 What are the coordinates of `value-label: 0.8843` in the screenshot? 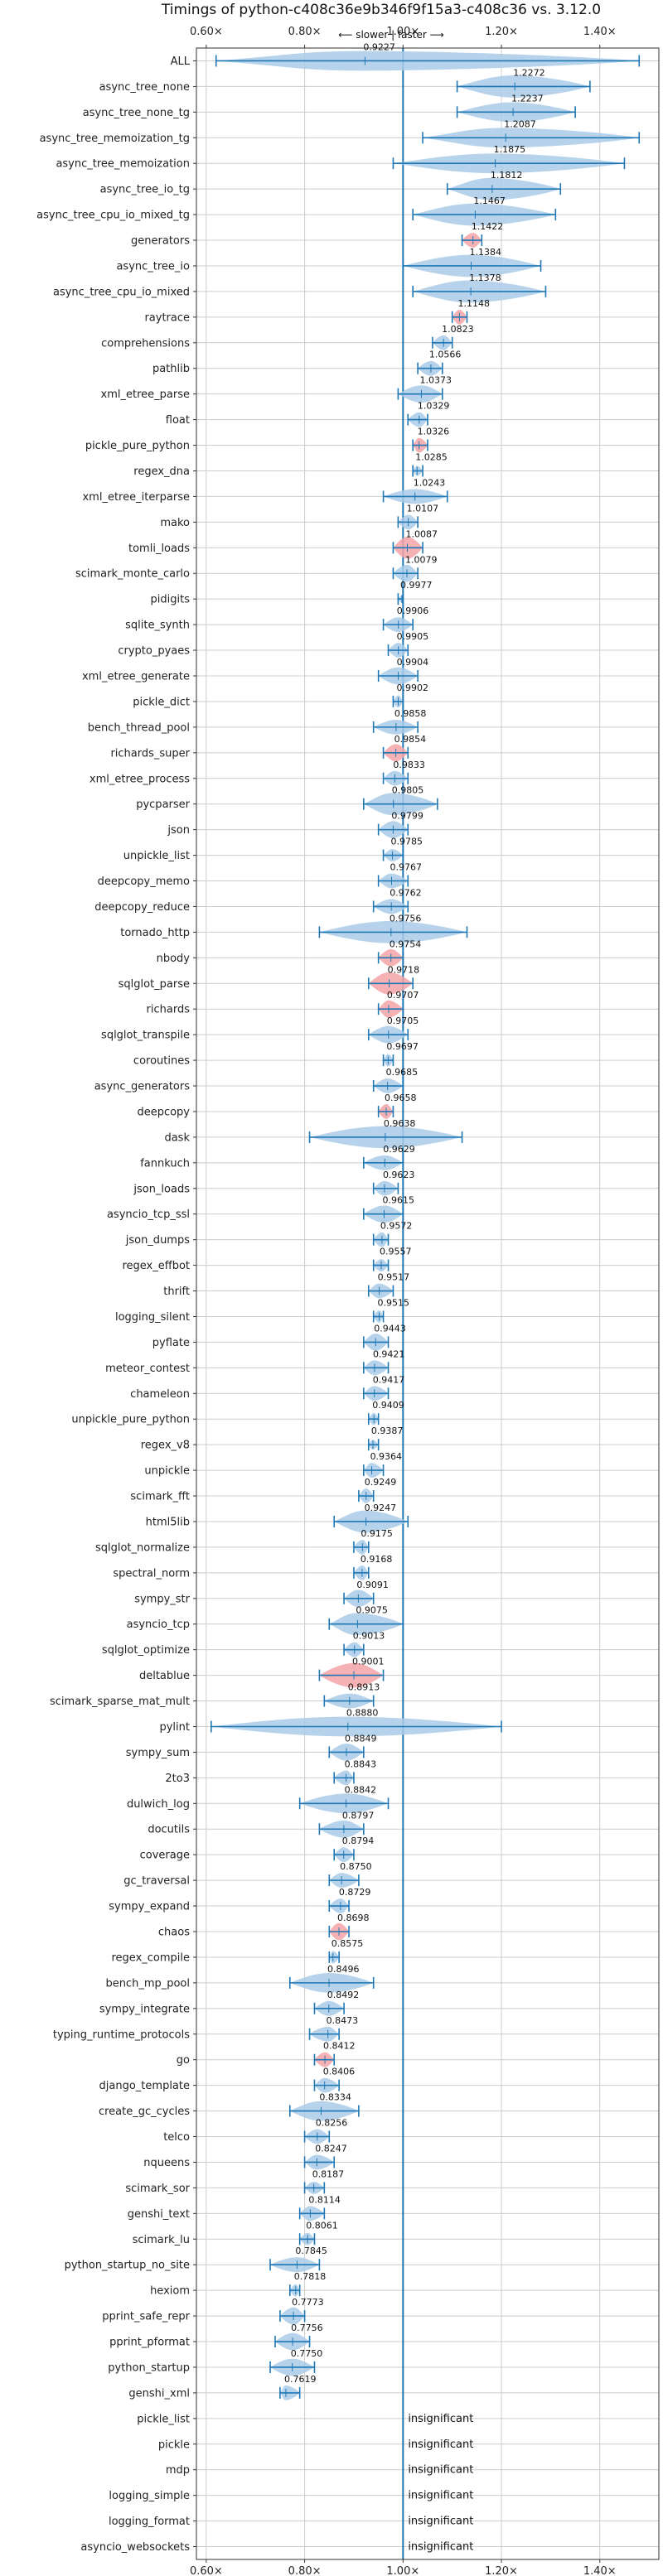 It's located at (361, 1763).